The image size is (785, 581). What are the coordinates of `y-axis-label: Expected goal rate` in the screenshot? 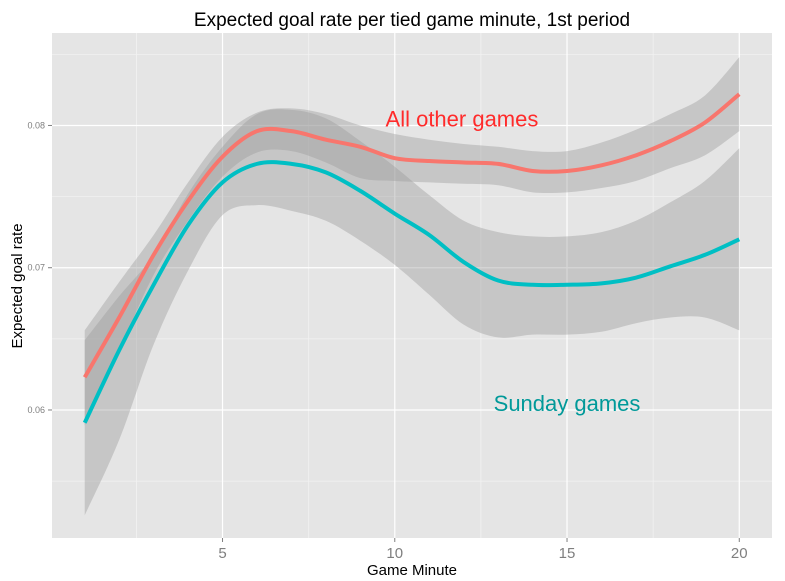 It's located at (17, 285).